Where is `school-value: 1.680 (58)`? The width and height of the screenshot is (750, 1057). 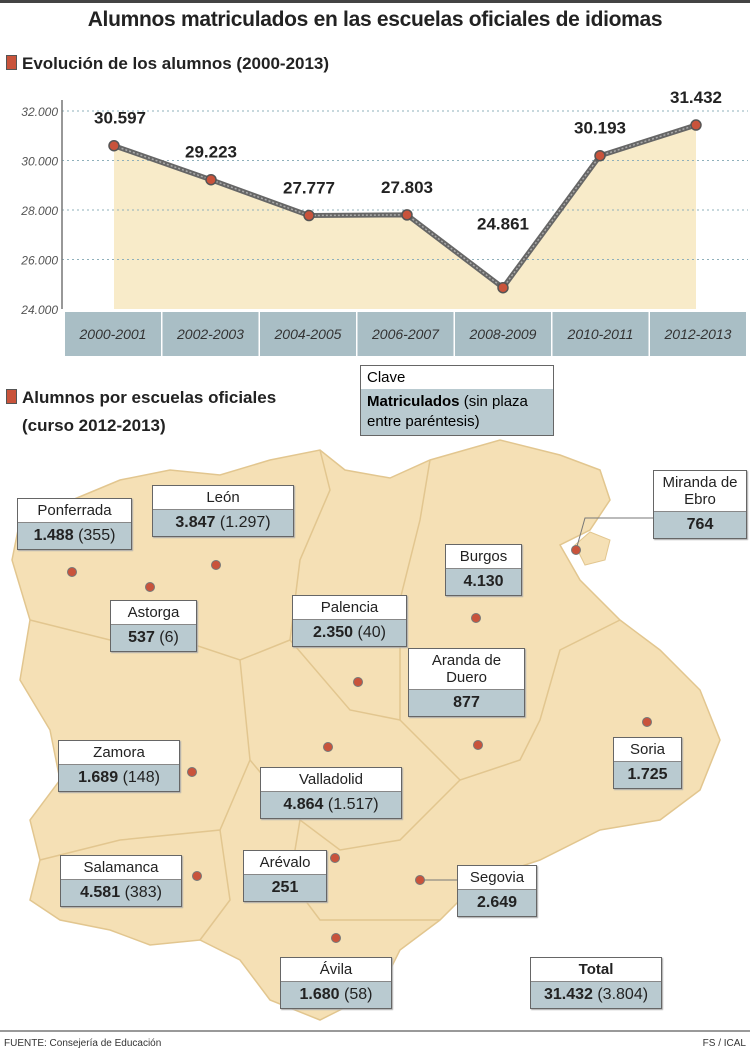
school-value: 1.680 (58) is located at coordinates (336, 994).